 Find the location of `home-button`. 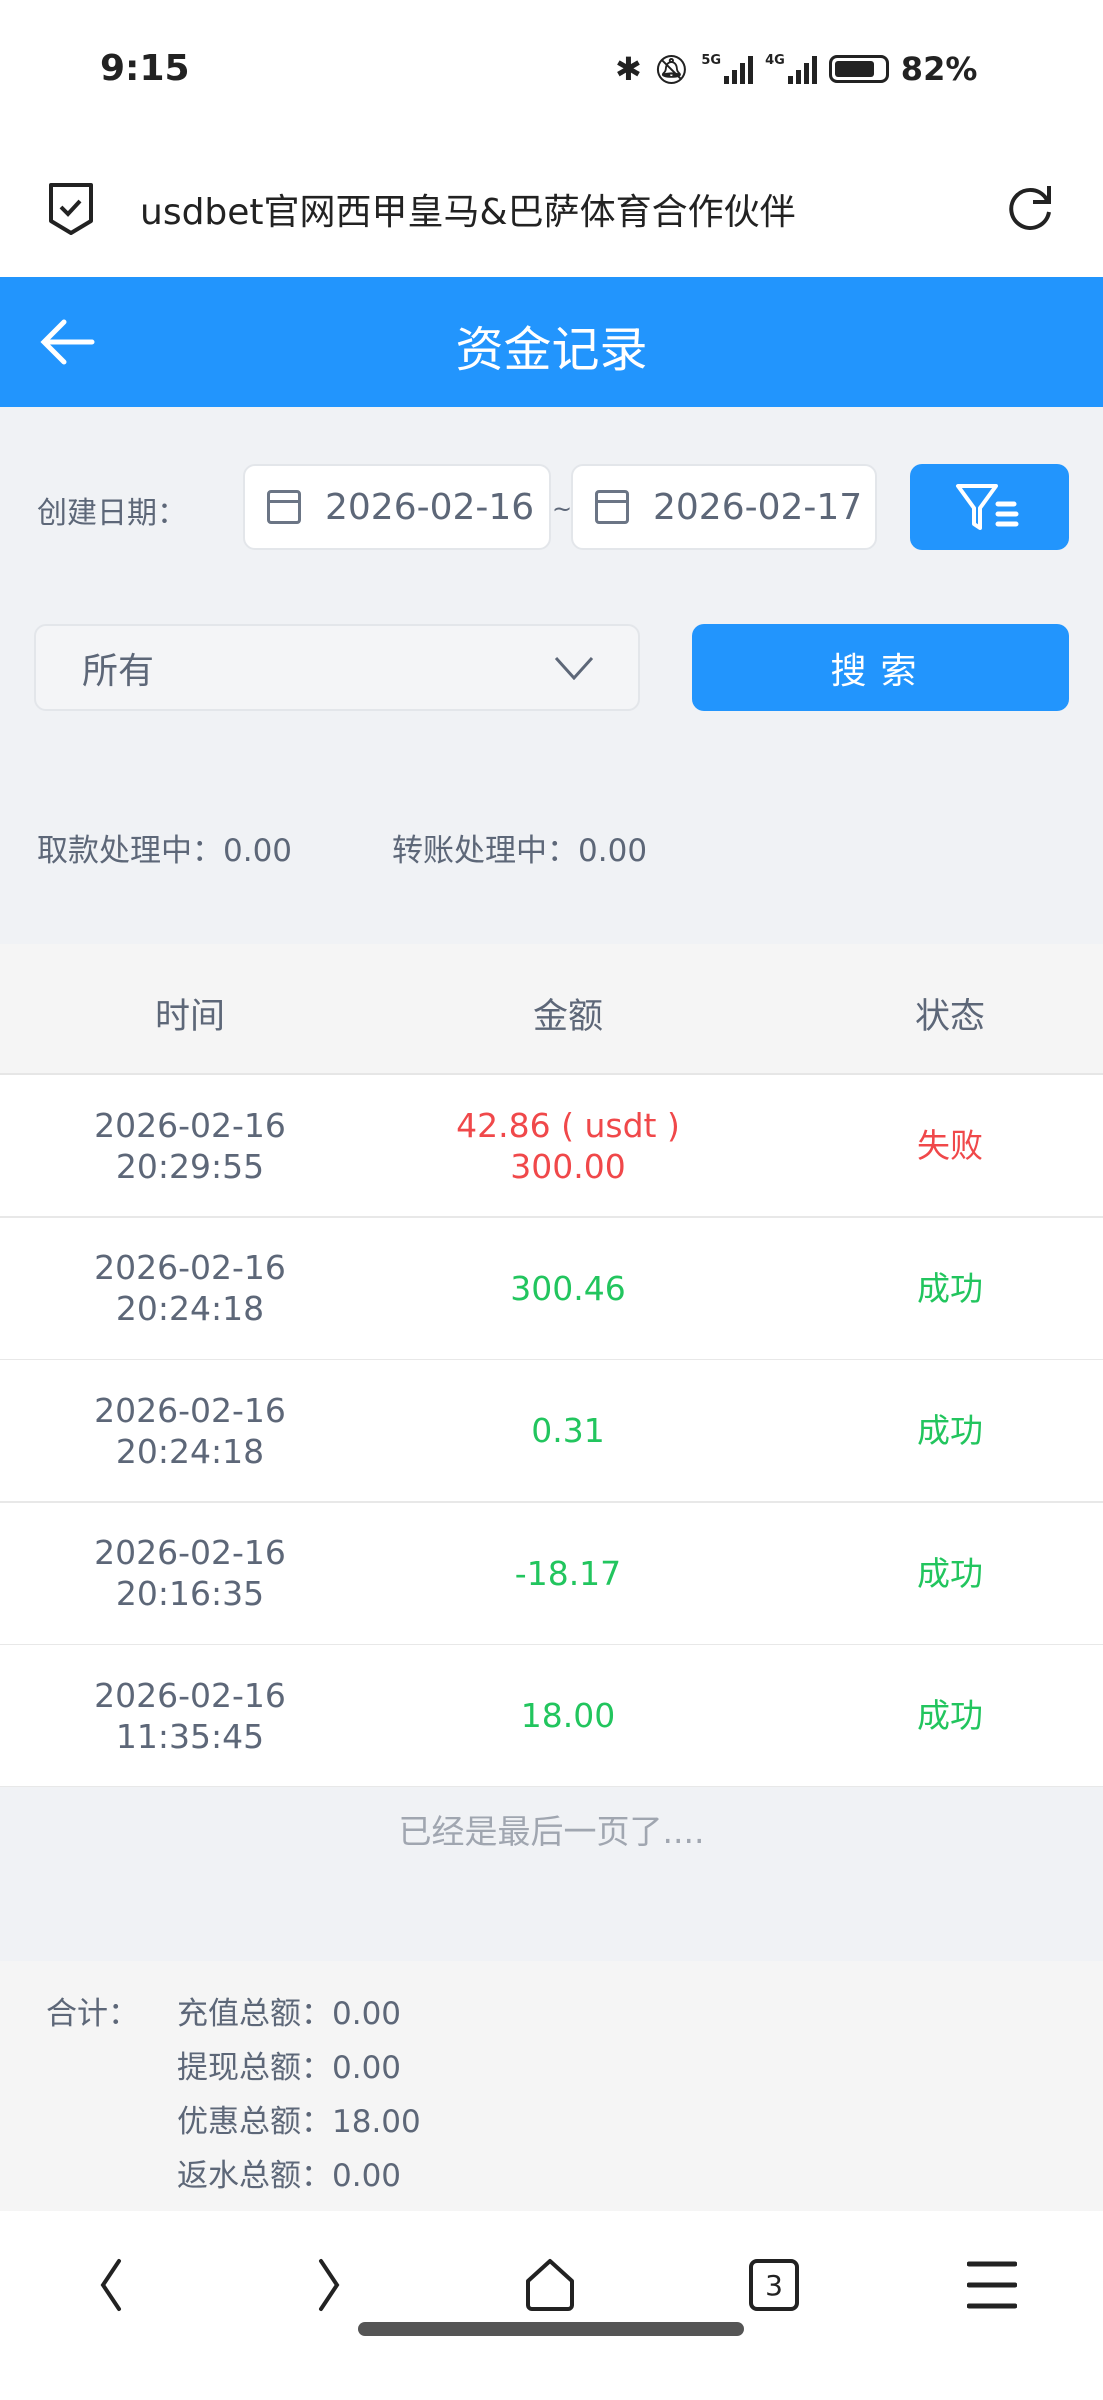

home-button is located at coordinates (550, 2285).